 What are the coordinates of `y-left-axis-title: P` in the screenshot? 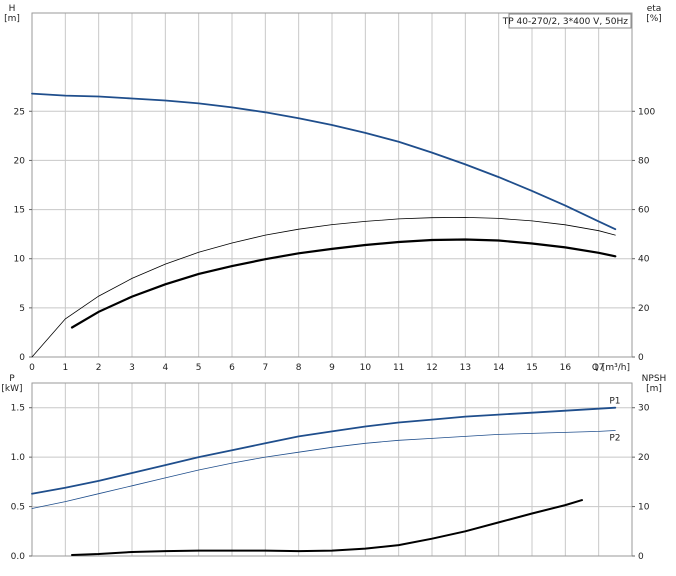 It's located at (12, 379).